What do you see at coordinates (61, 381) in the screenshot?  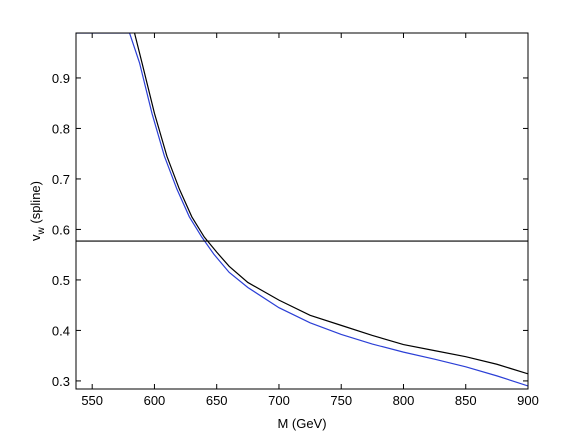 I see `y-tick-label: 0.3` at bounding box center [61, 381].